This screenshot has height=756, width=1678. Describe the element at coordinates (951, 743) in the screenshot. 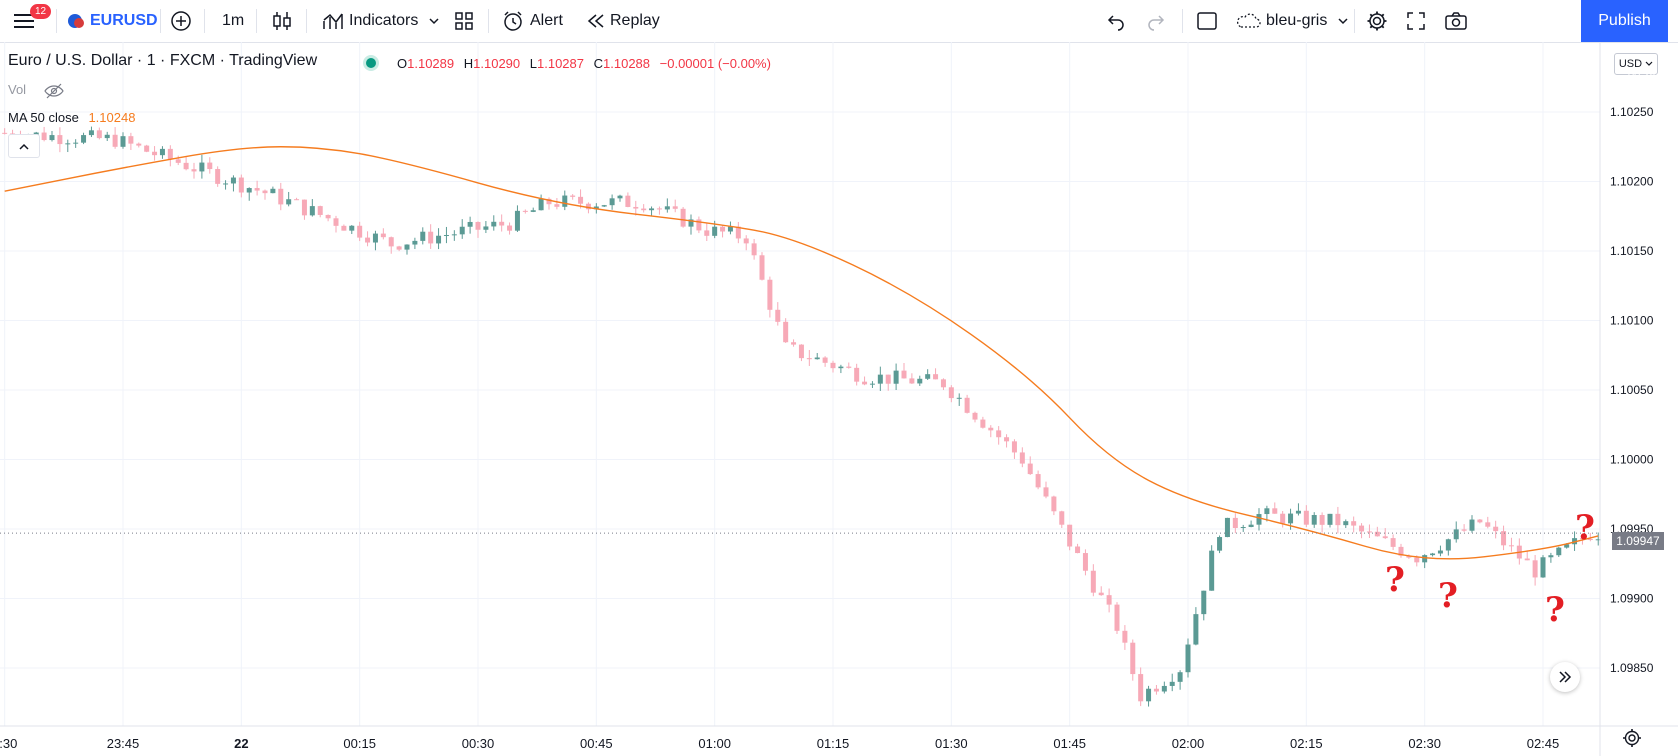

I see `time-tick-label: 01:30` at that location.